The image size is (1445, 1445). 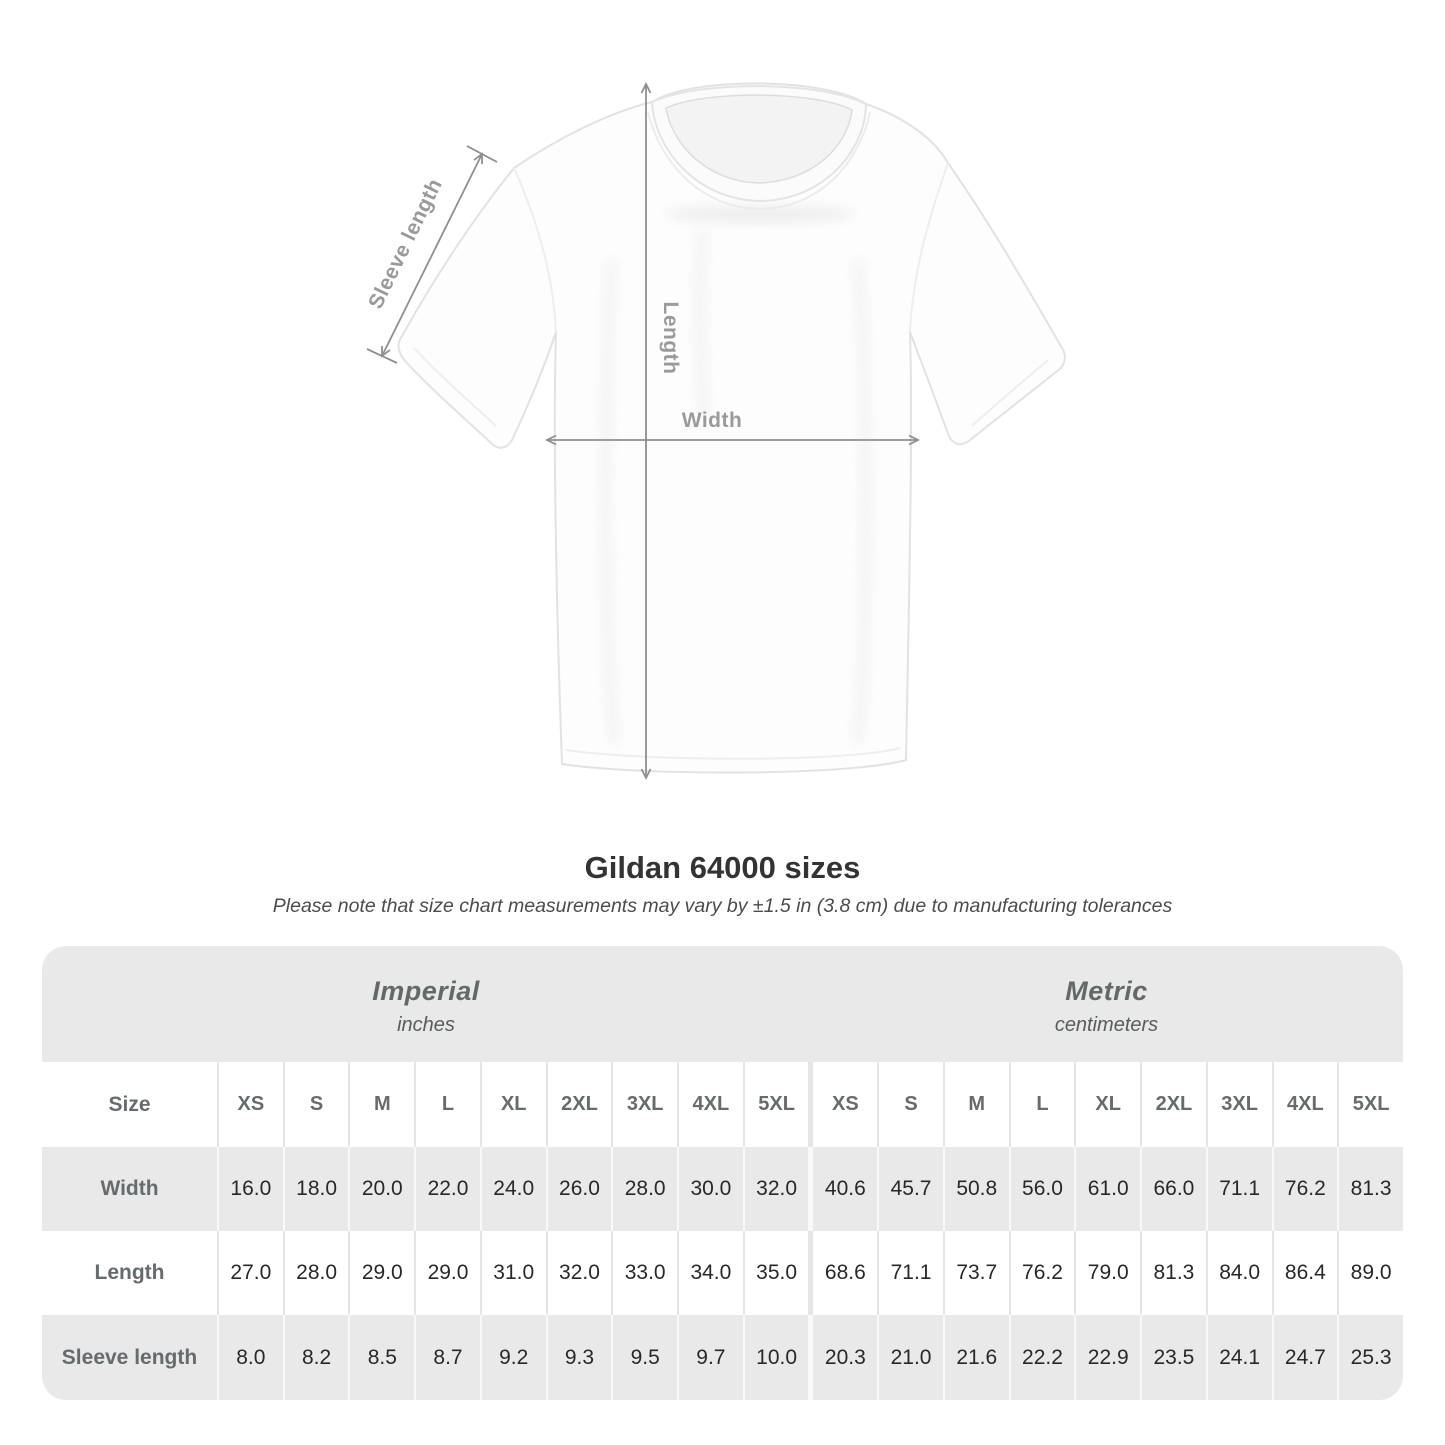 I want to click on value-cell: 24.1, so click(x=1238, y=1357).